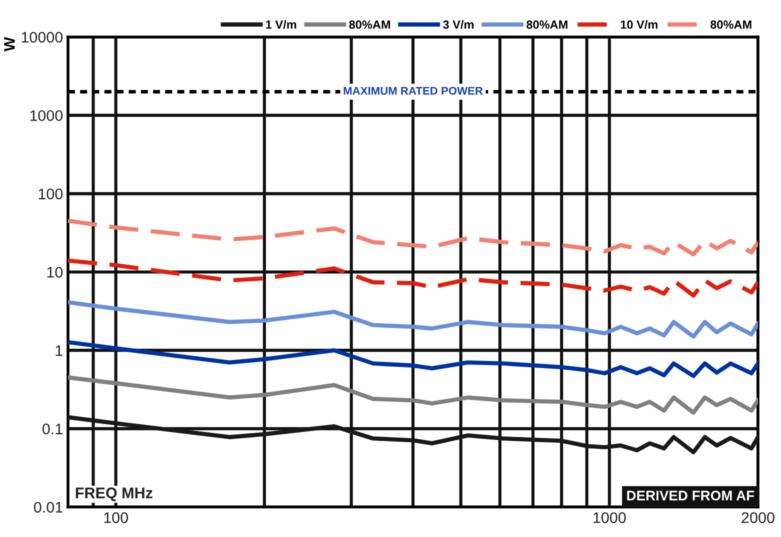 Image resolution: width=781 pixels, height=537 pixels. What do you see at coordinates (59, 350) in the screenshot?
I see `y-tick-label: 1` at bounding box center [59, 350].